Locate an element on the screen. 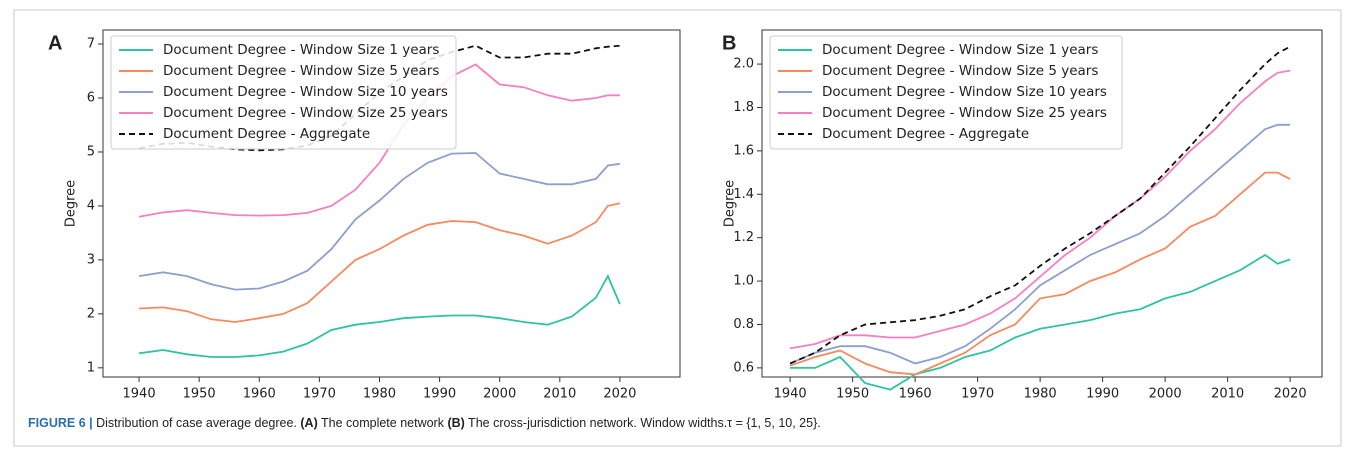  panel-label: B is located at coordinates (729, 43).